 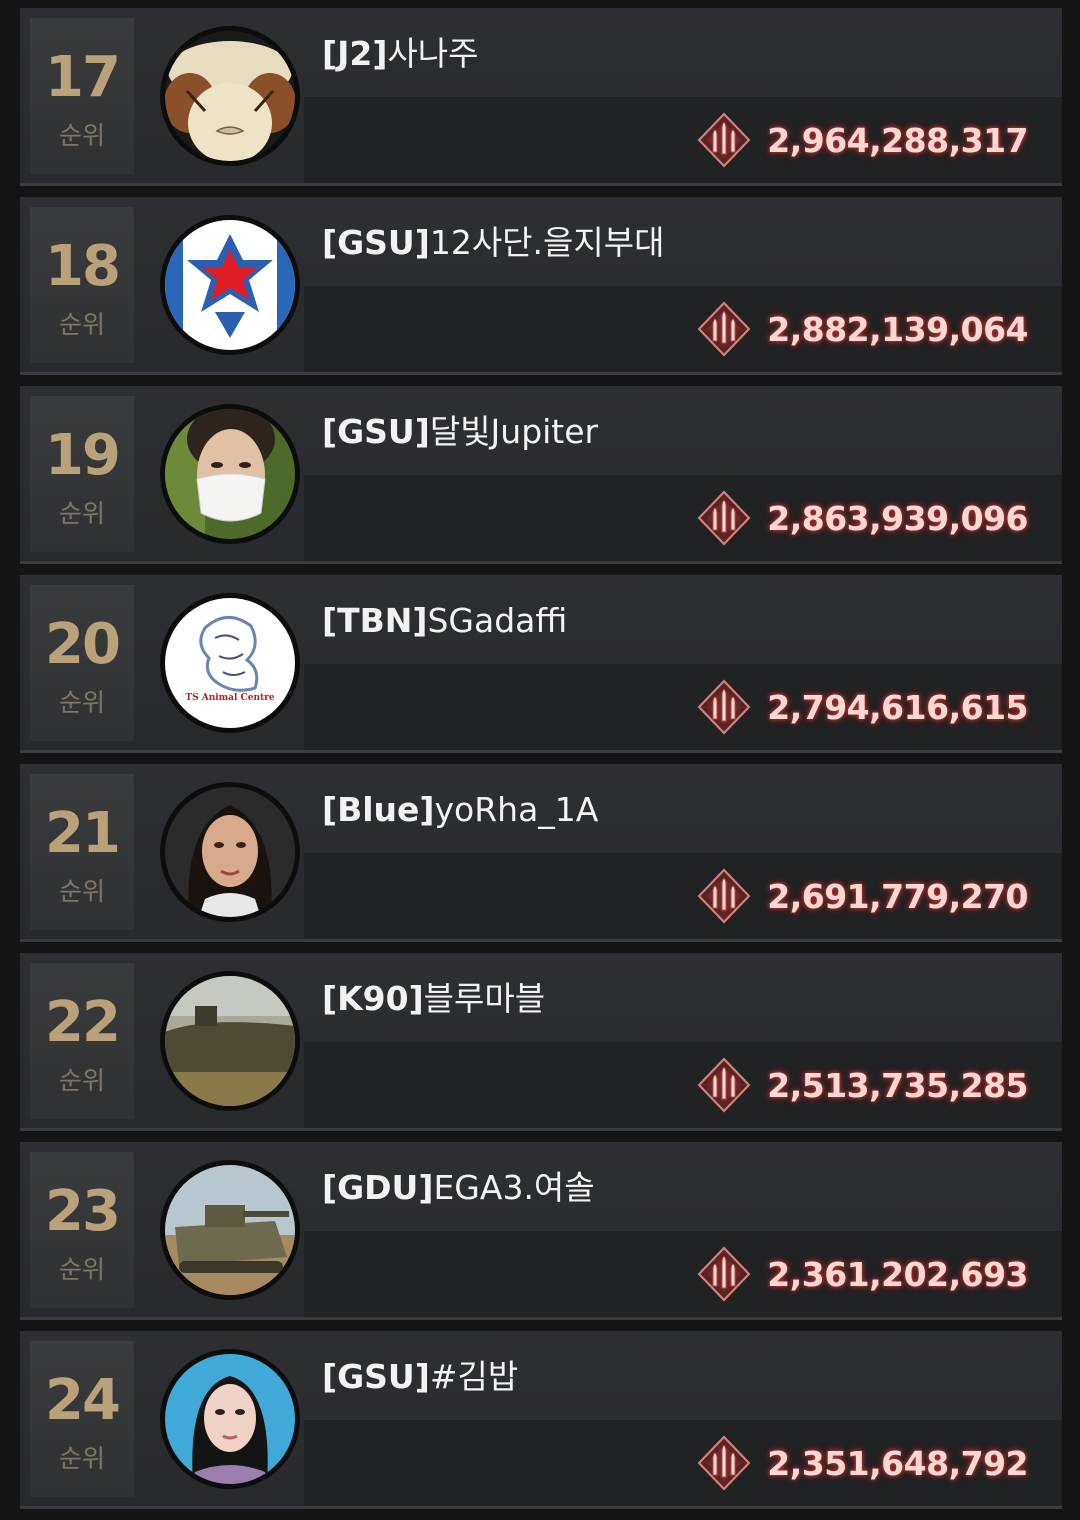 What do you see at coordinates (83, 77) in the screenshot?
I see `rank-number: 17` at bounding box center [83, 77].